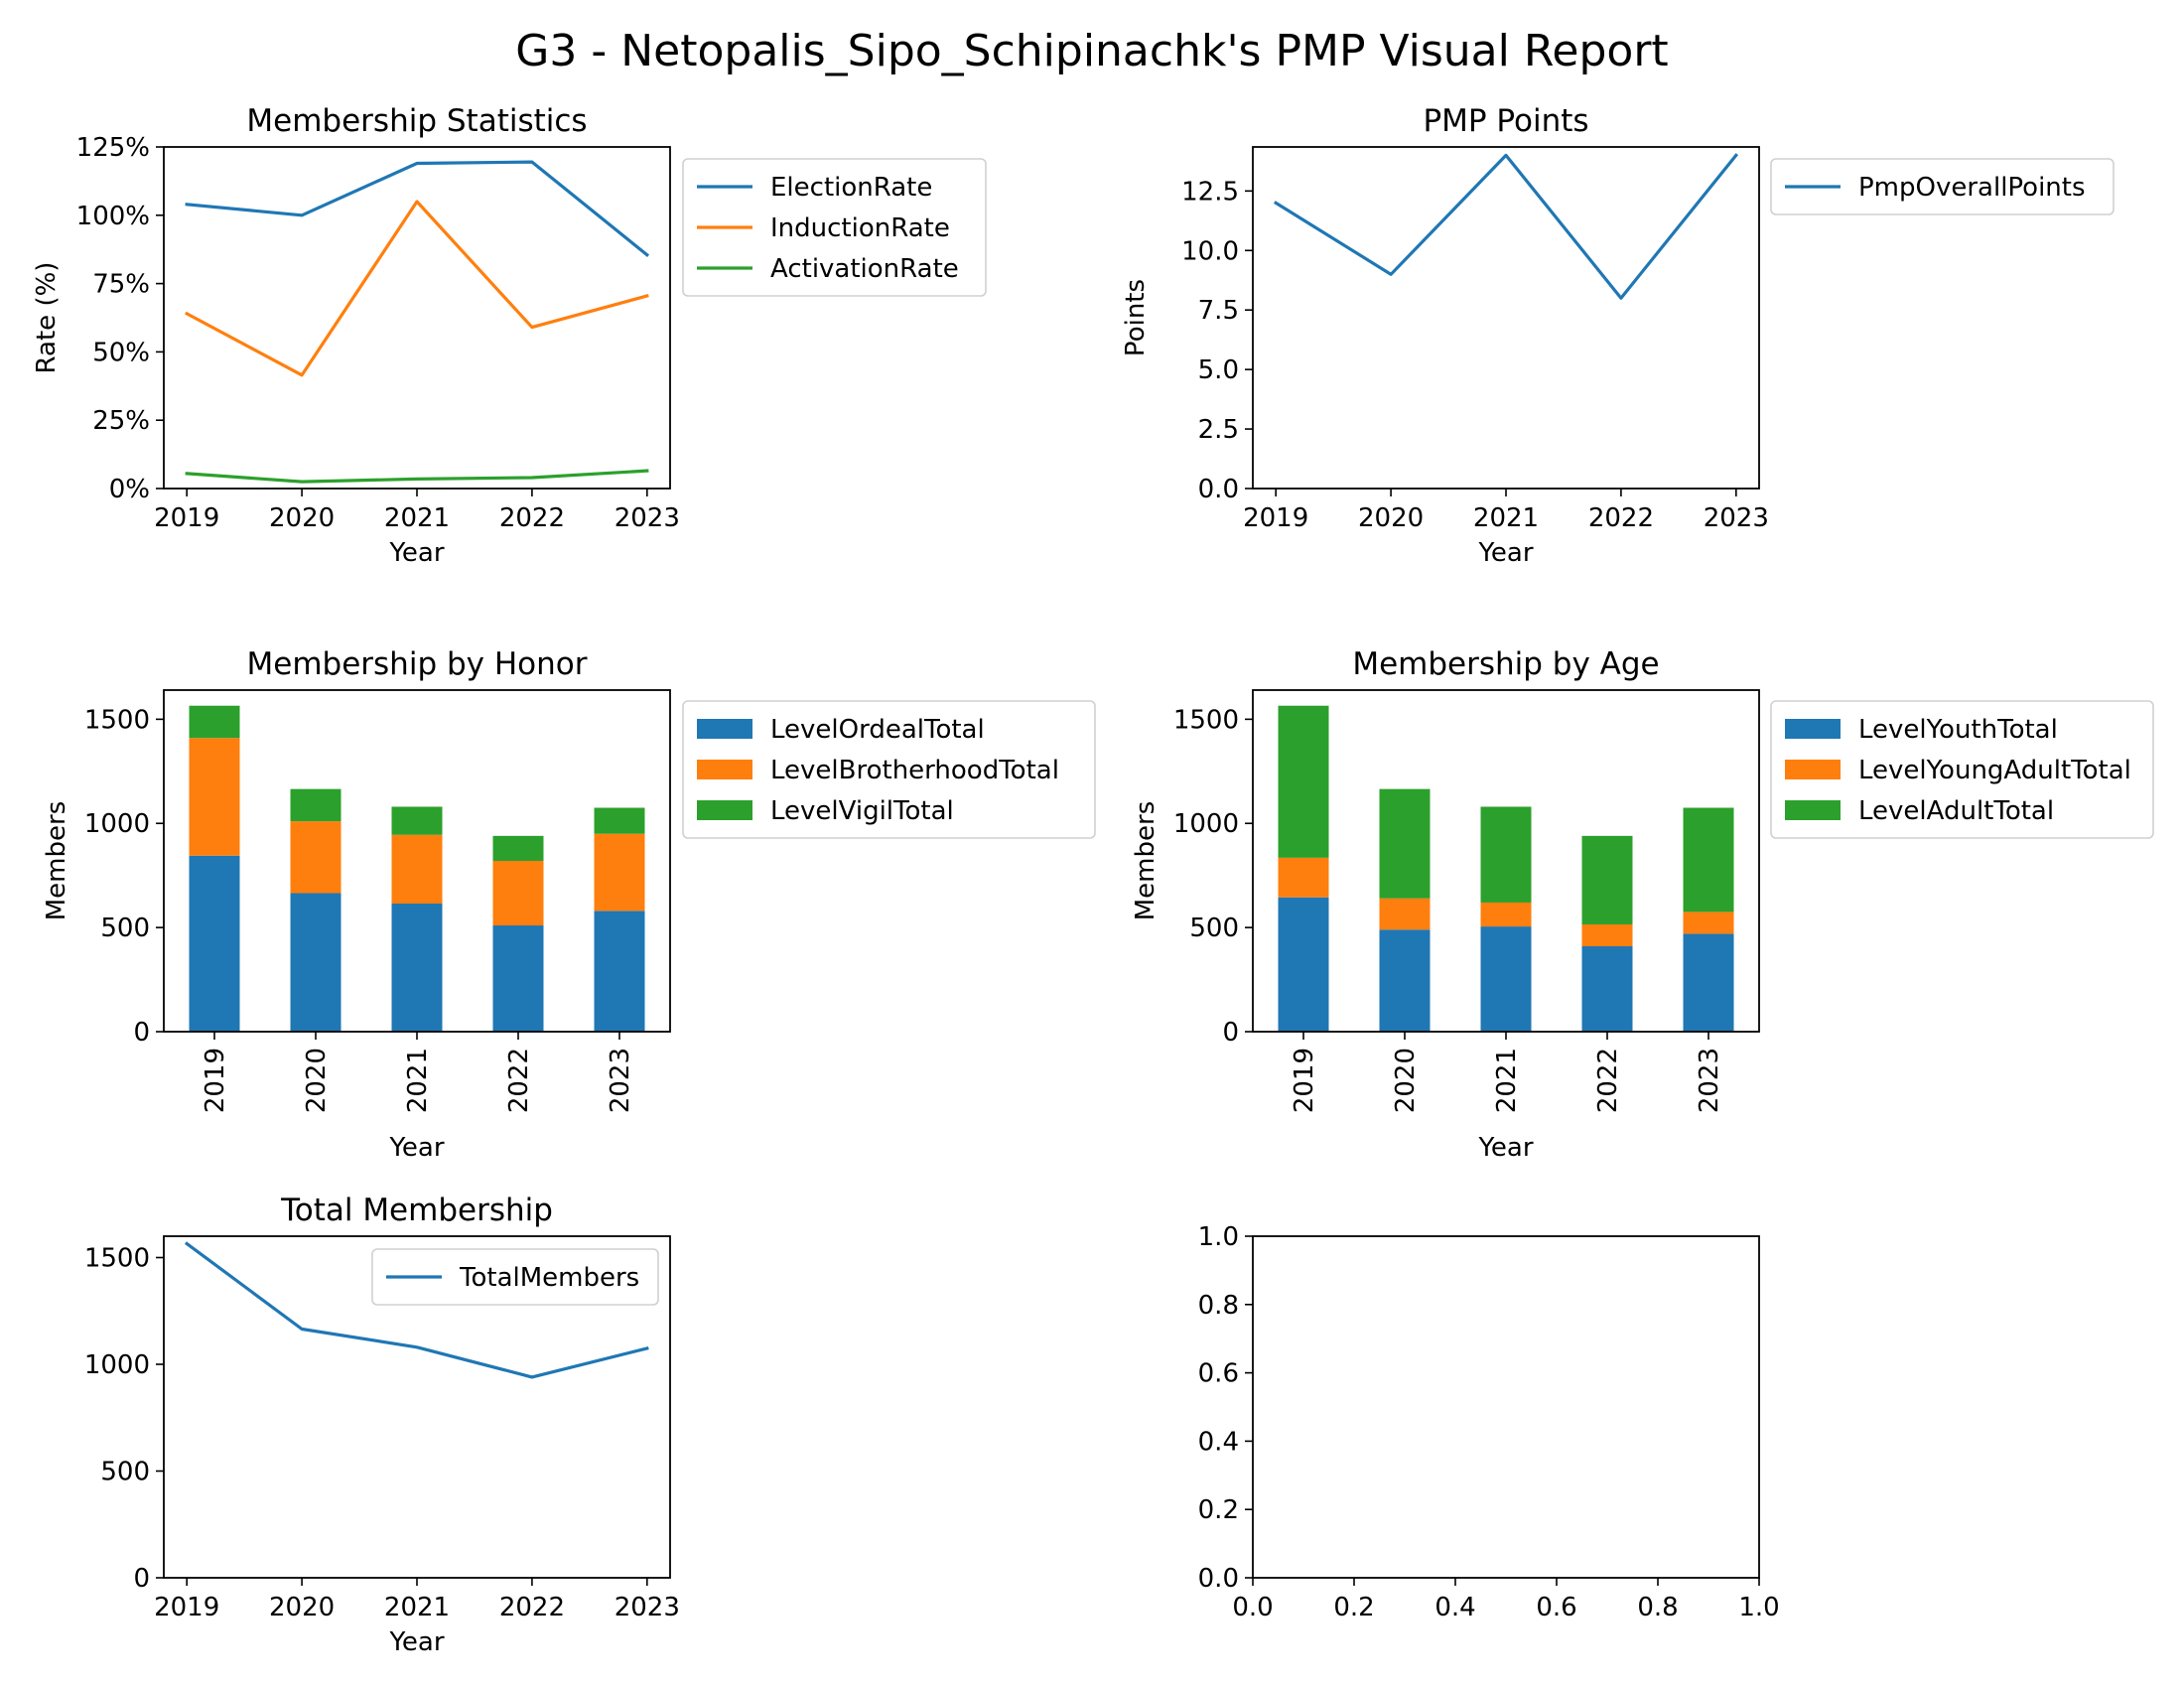 This screenshot has width=2184, height=1688. I want to click on y-tick-label: 0%, so click(129, 489).